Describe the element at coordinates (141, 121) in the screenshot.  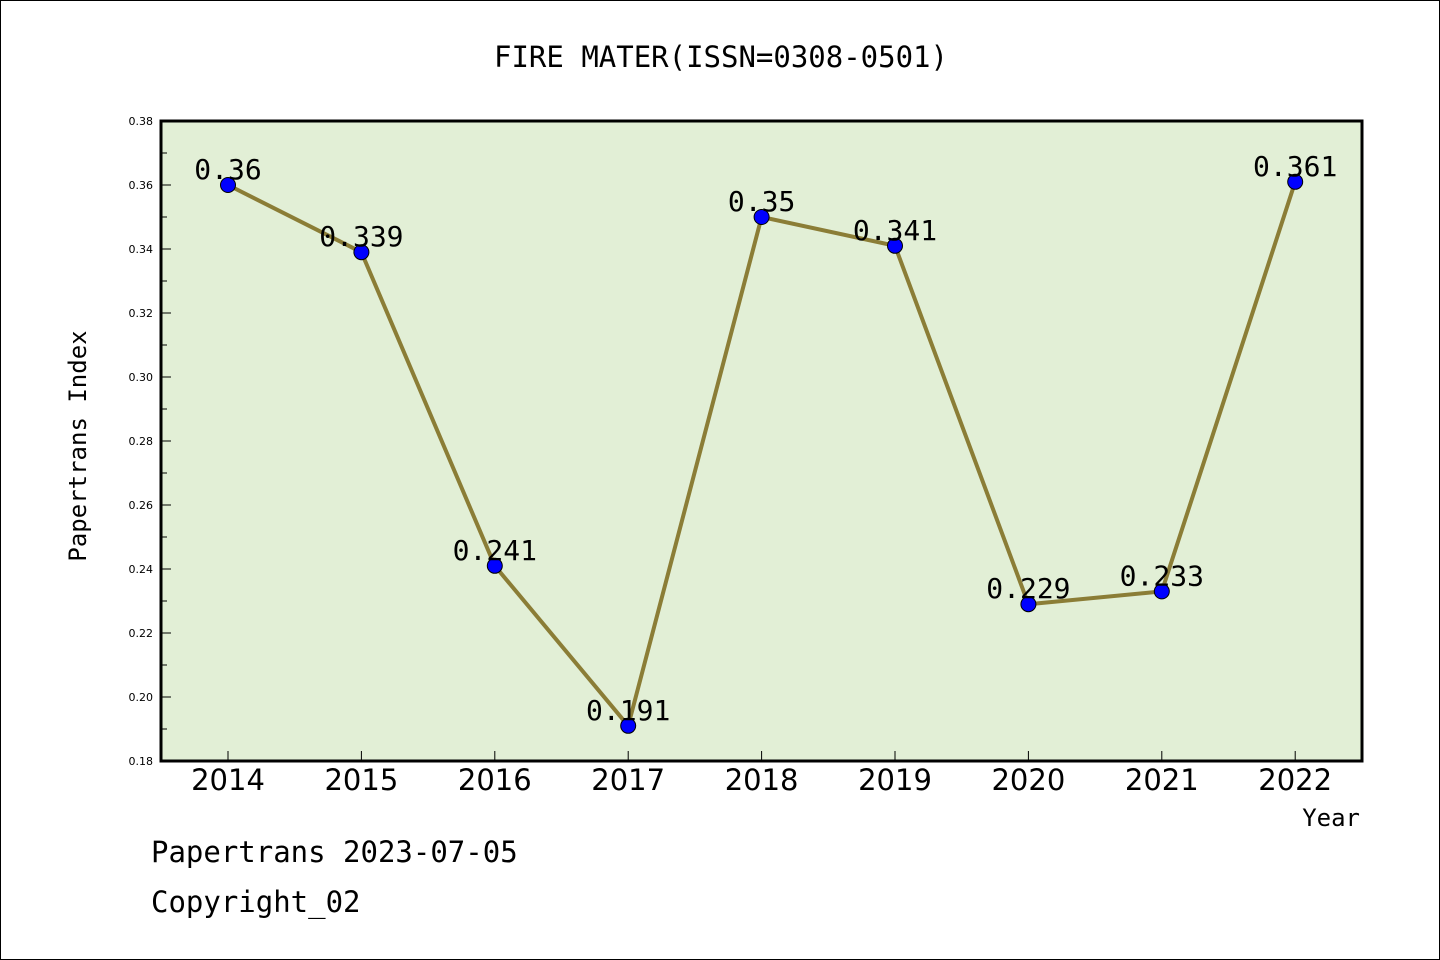
I see `y-tick-label: 0.38` at that location.